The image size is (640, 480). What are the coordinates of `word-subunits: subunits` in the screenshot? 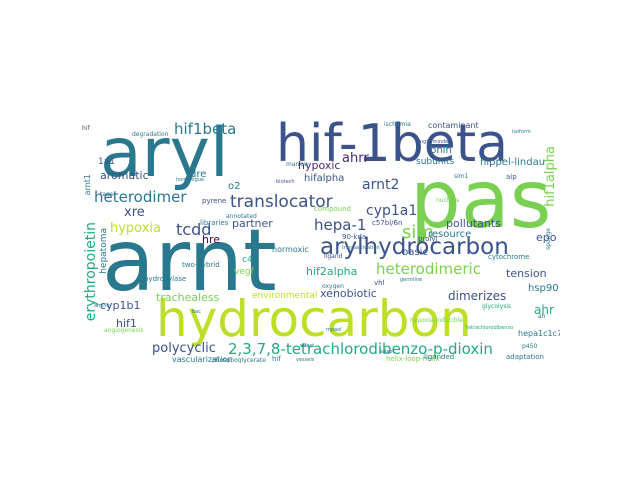 It's located at (435, 162).